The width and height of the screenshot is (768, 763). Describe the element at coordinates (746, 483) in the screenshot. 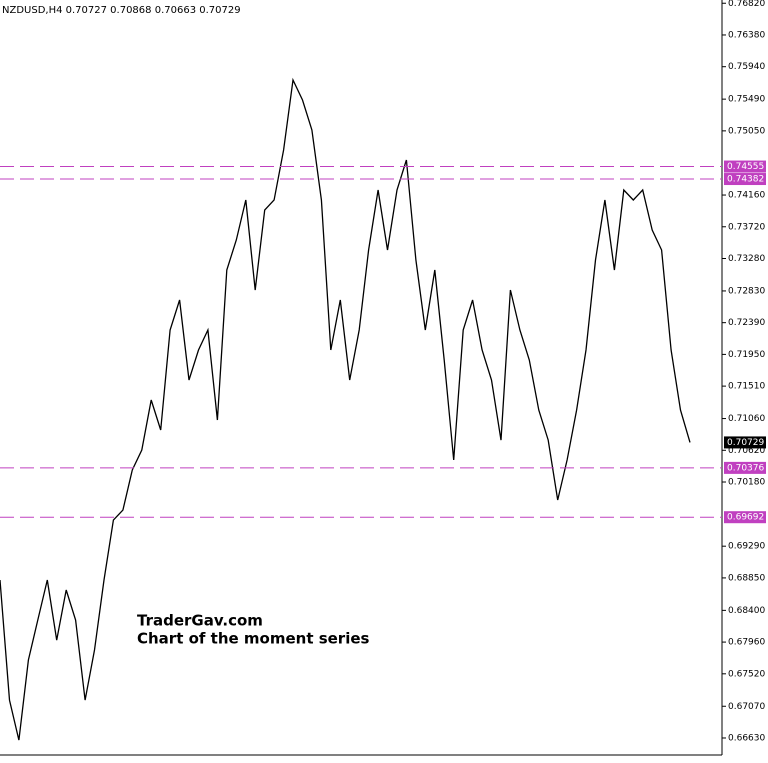

I see `y-tick-label: 0.70180` at that location.